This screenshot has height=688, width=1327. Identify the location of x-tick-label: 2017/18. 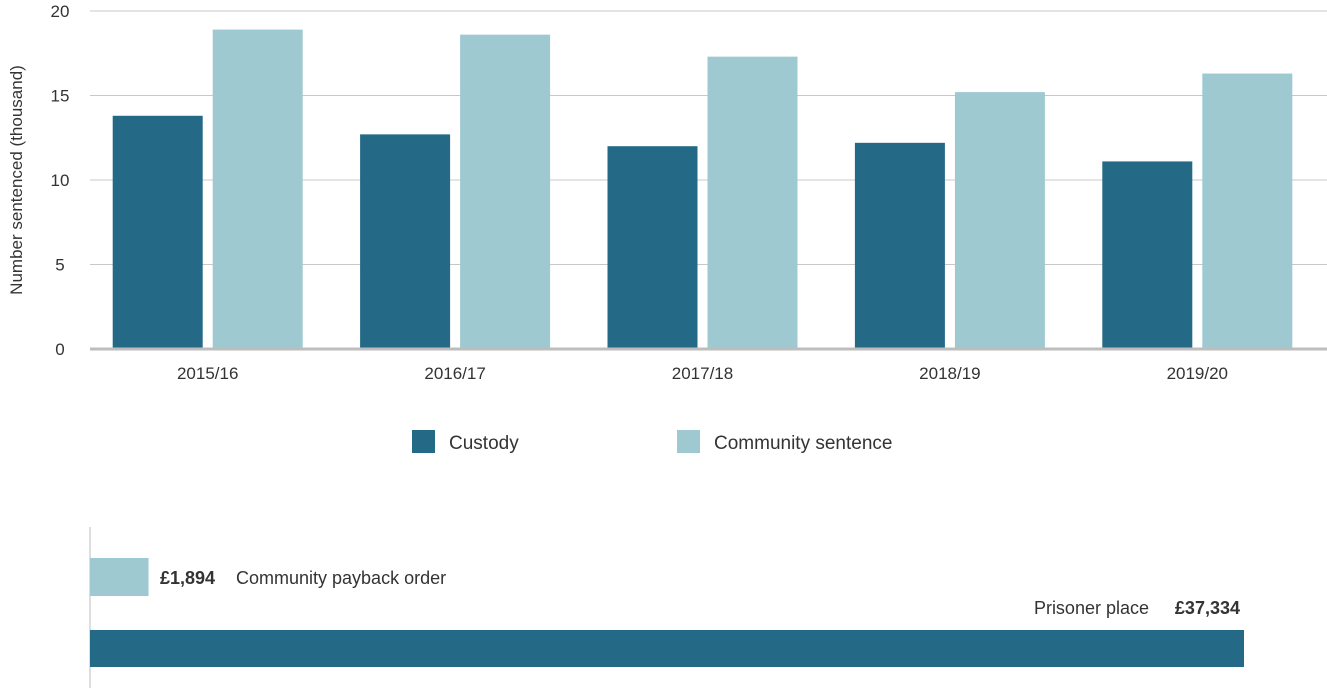
(702, 373).